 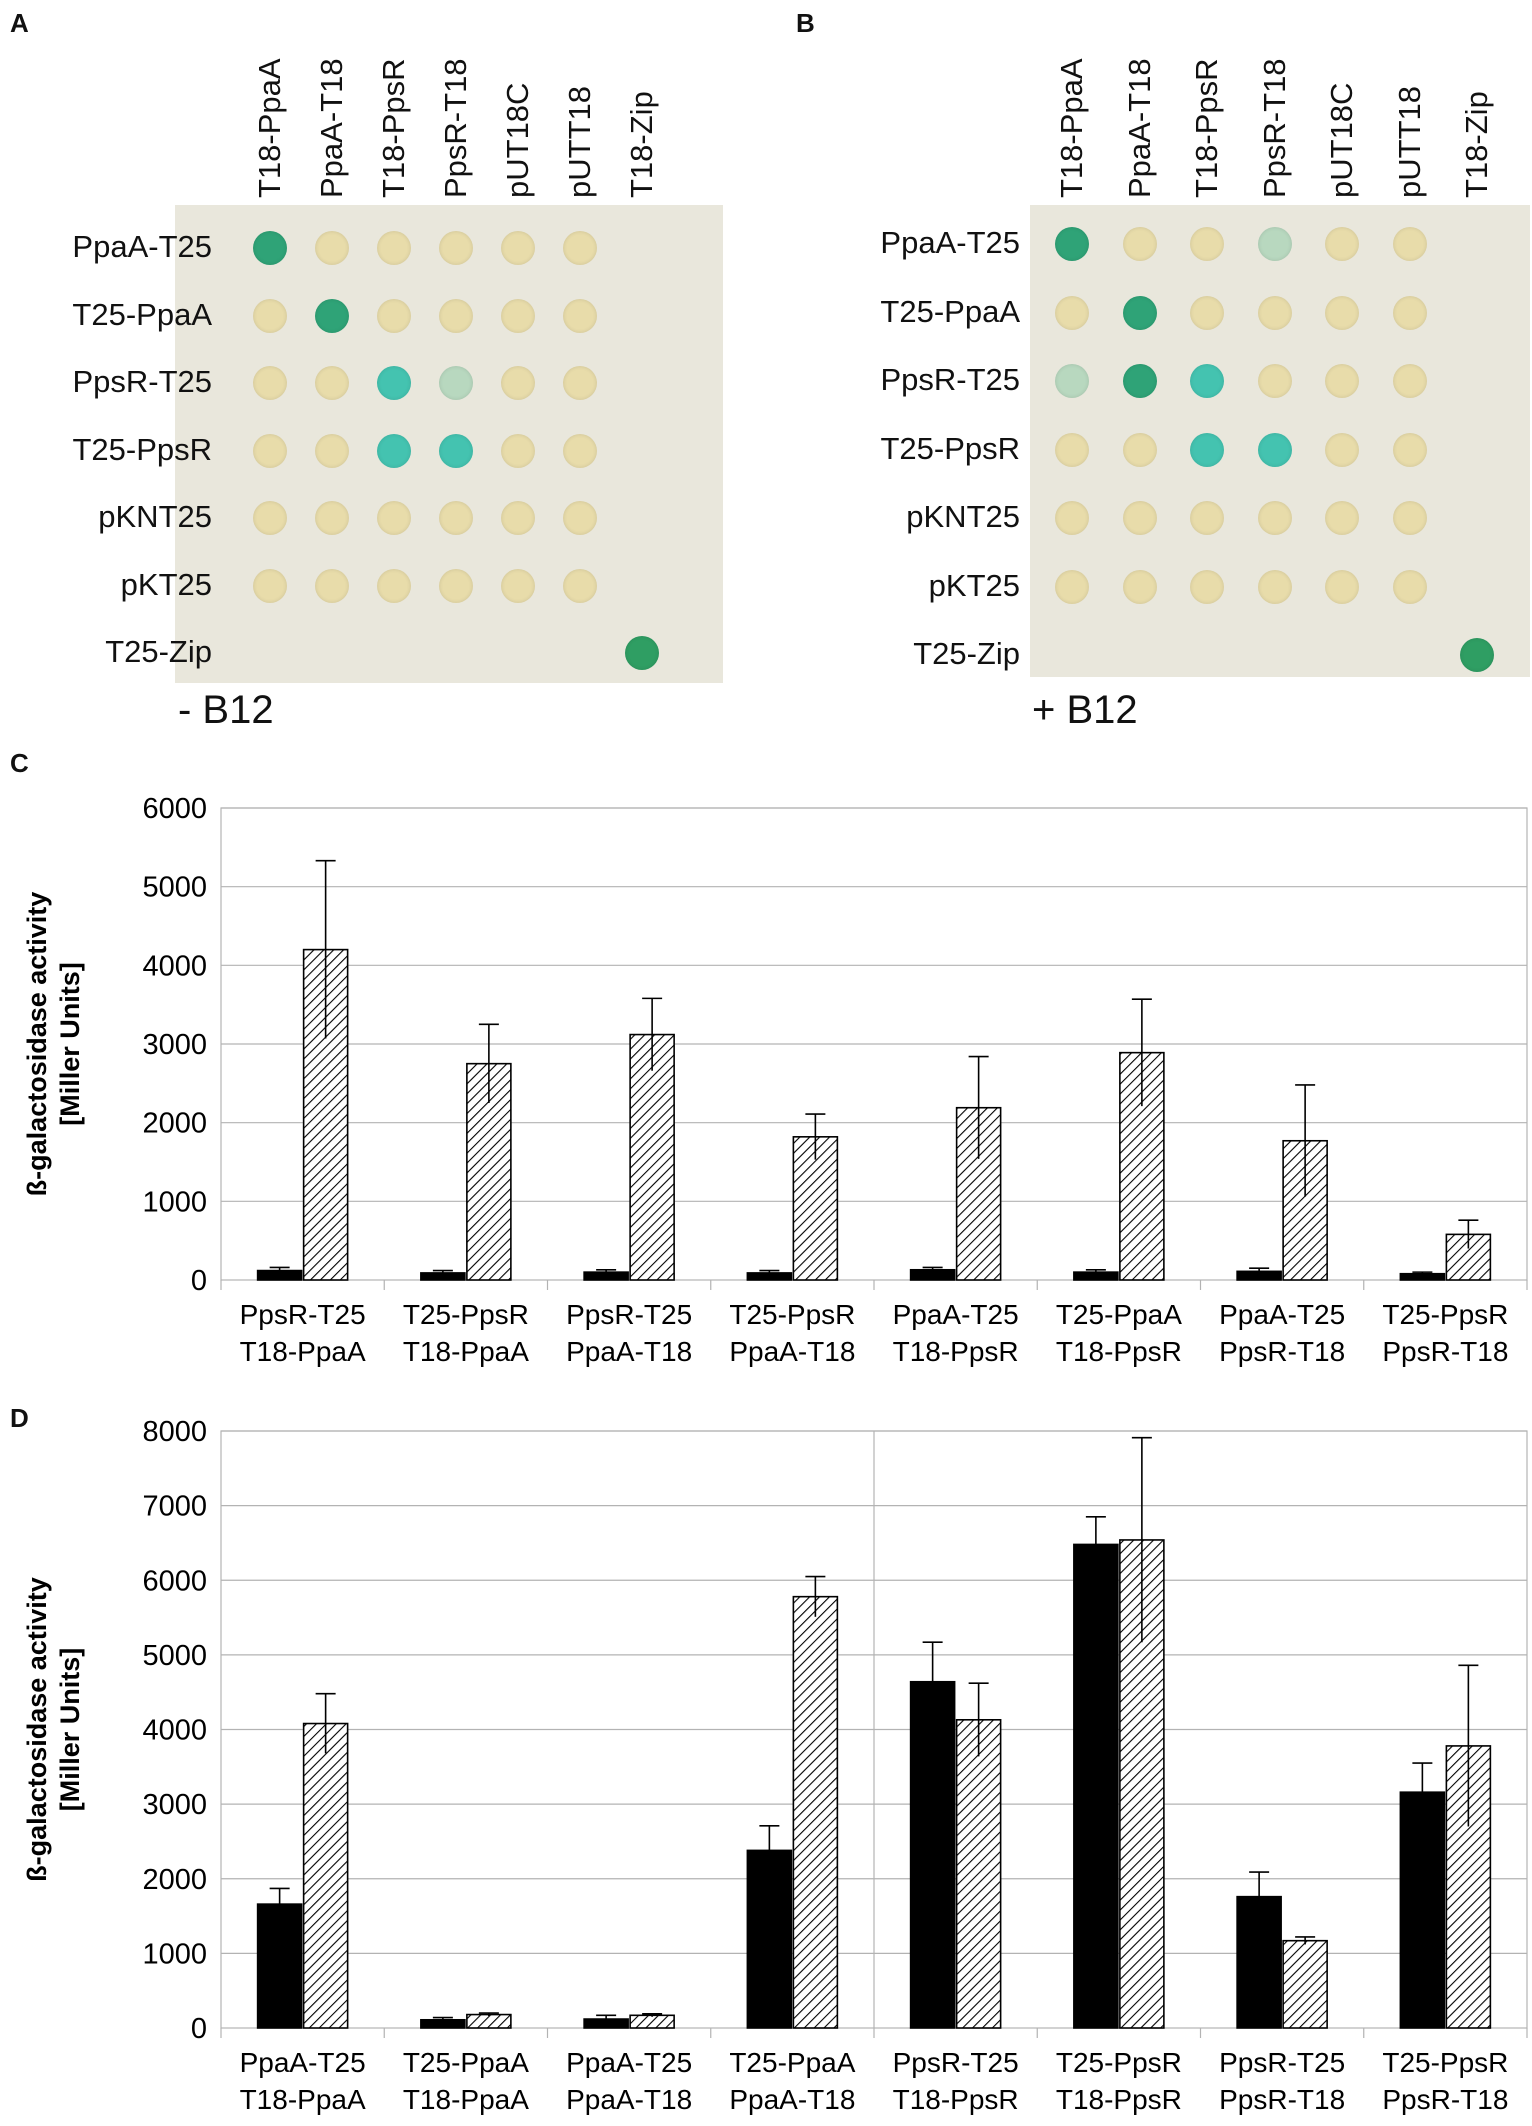 What do you see at coordinates (950, 311) in the screenshot?
I see `row-label: T25-PpaA` at bounding box center [950, 311].